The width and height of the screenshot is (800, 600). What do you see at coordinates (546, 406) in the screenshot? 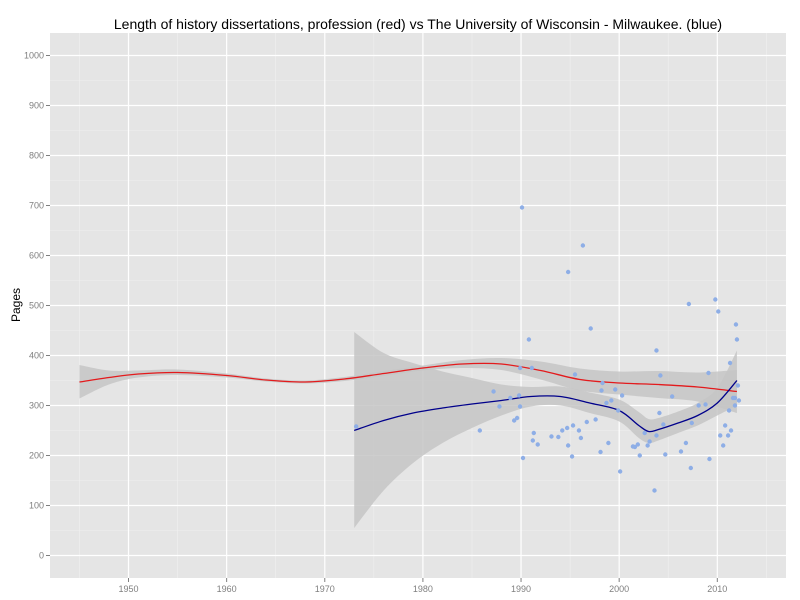
I see `uwm-trend-line` at bounding box center [546, 406].